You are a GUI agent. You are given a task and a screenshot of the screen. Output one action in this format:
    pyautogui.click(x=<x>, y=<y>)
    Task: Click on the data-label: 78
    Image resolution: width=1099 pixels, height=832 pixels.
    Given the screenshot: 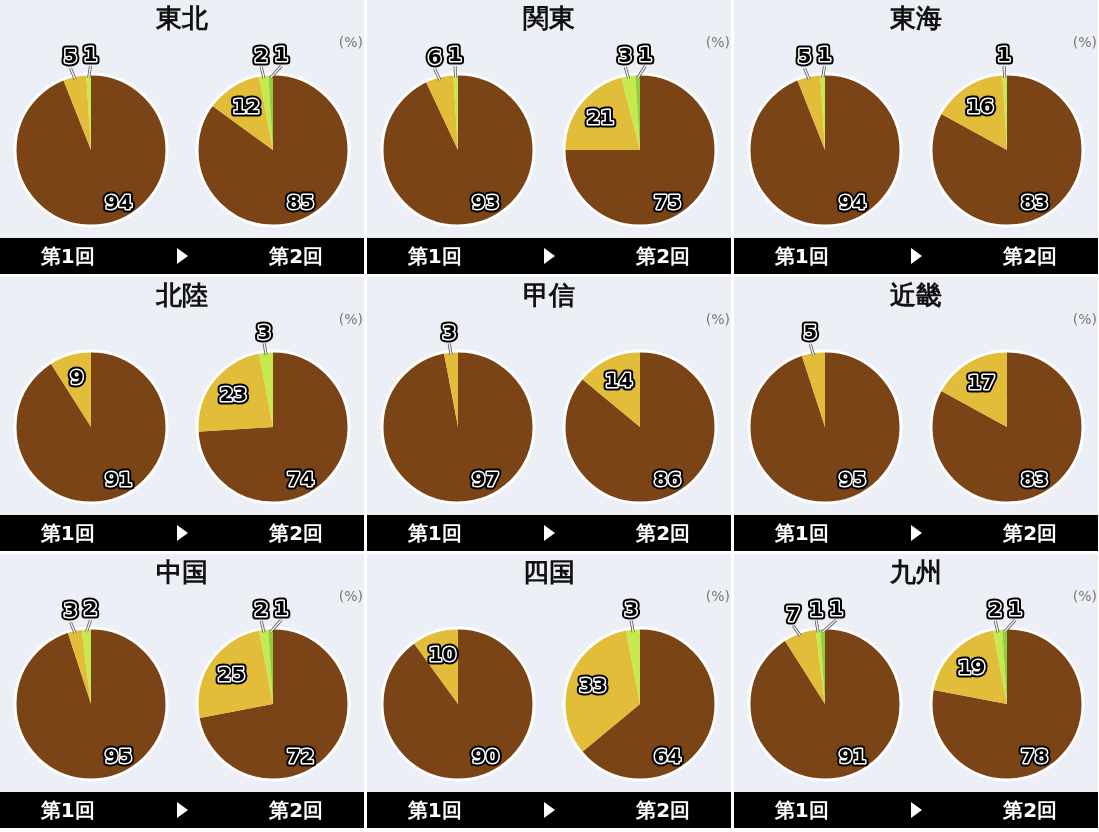 What is the action you would take?
    pyautogui.click(x=1034, y=756)
    